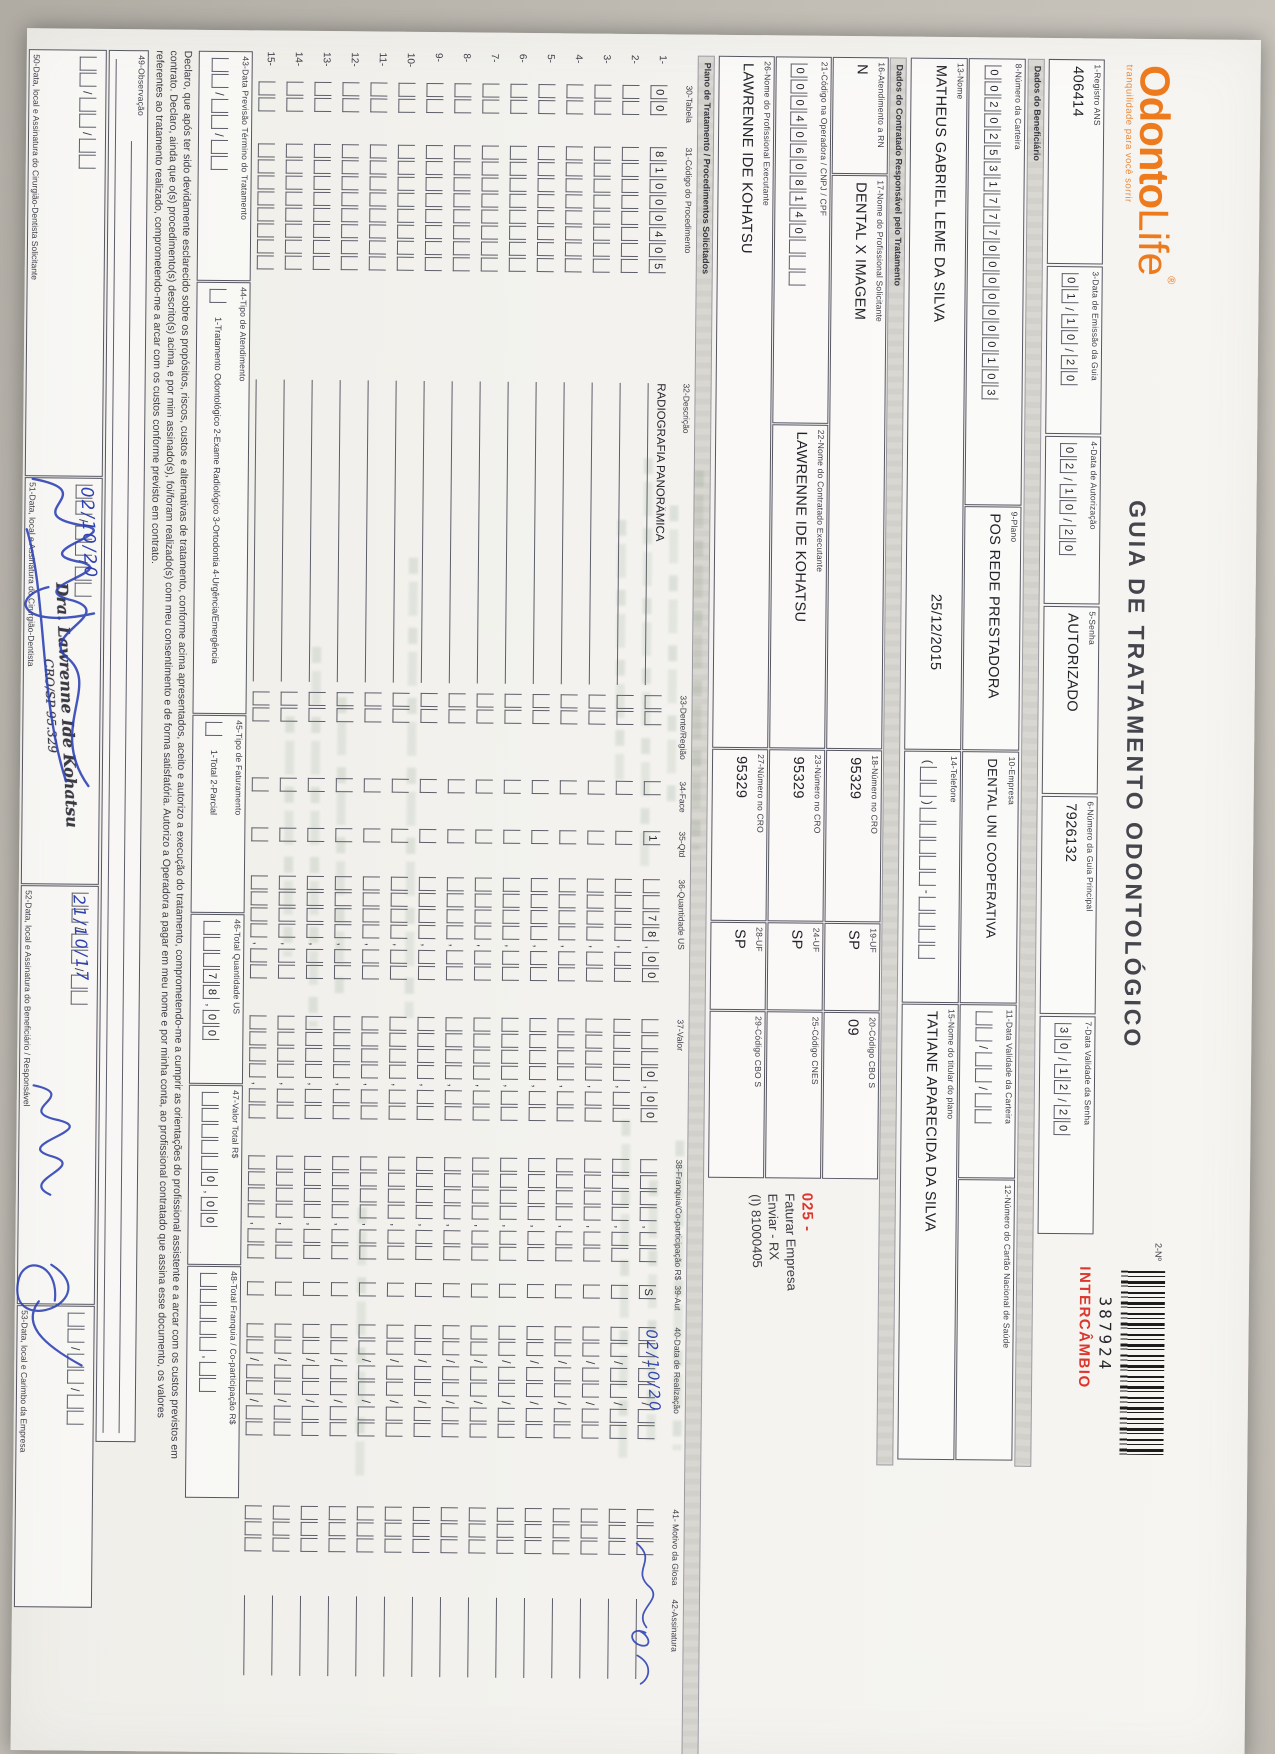 The image size is (1275, 1754). Describe the element at coordinates (591, 1417) in the screenshot. I see `table-cell-data: //` at that location.